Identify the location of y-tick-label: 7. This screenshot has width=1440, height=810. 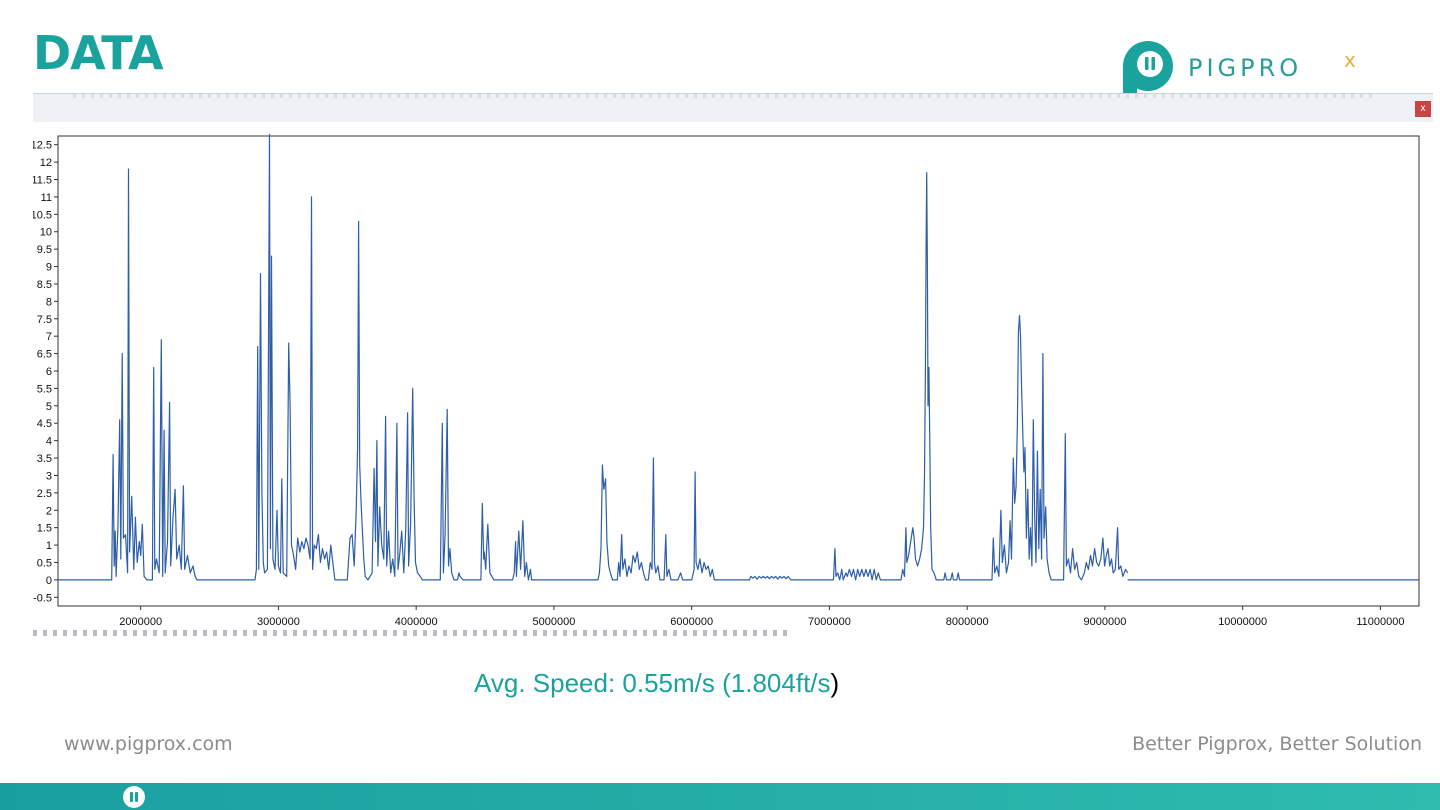
(49, 337).